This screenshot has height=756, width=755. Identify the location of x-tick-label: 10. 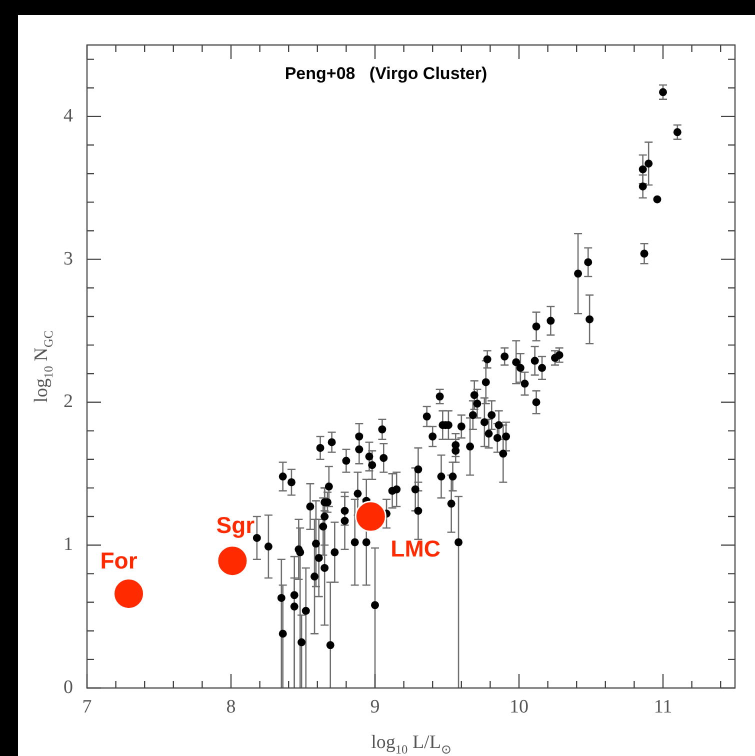
(519, 707).